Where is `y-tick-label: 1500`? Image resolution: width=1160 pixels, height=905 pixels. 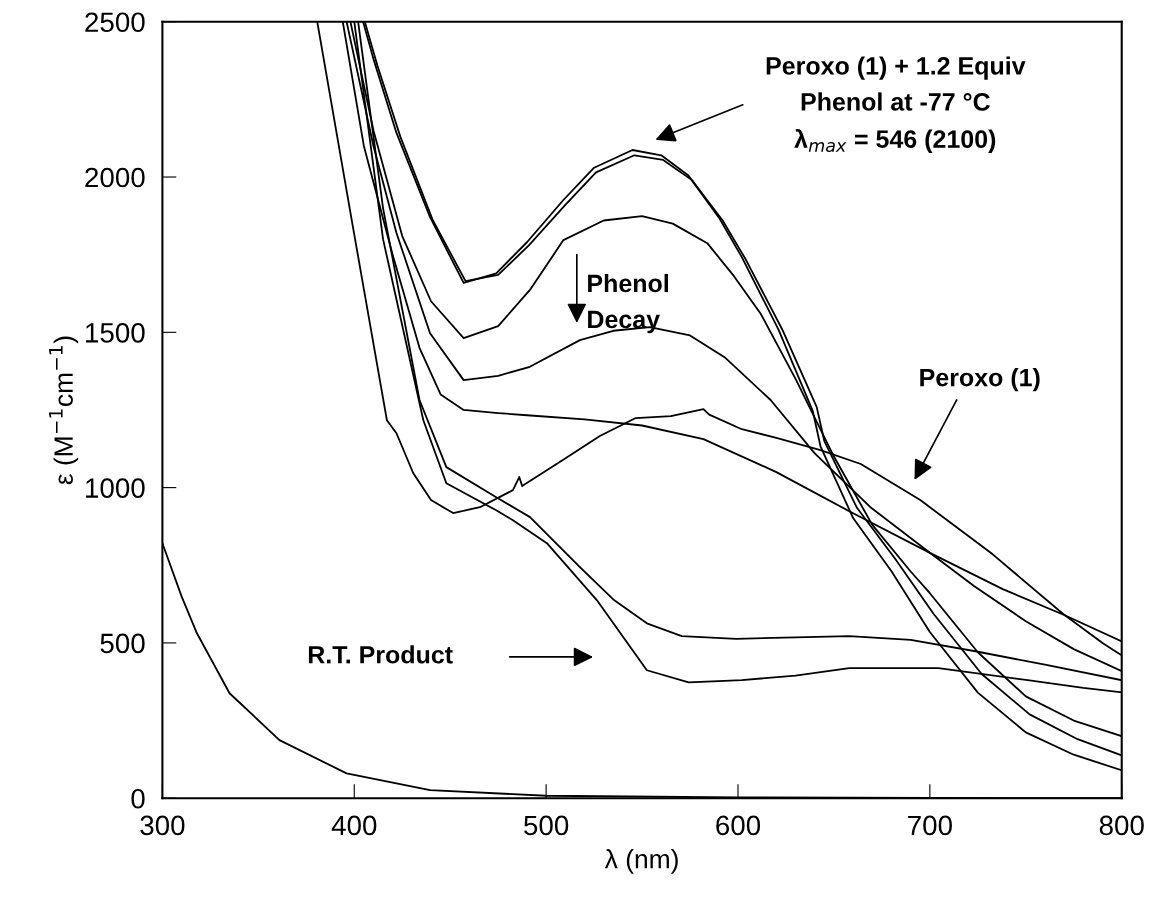
y-tick-label: 1500 is located at coordinates (115, 332).